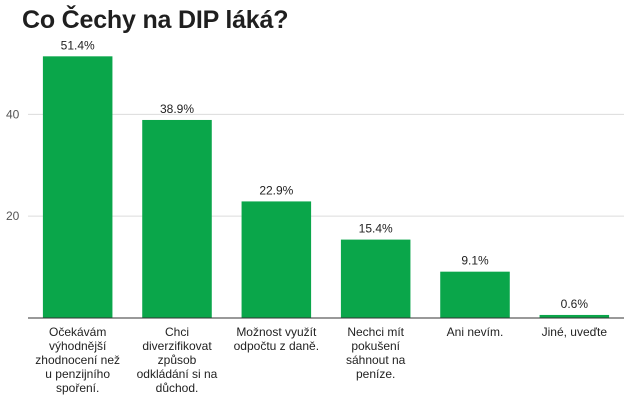 The width and height of the screenshot is (640, 408). Describe the element at coordinates (177, 374) in the screenshot. I see `category-label-line: odkládání si na` at that location.